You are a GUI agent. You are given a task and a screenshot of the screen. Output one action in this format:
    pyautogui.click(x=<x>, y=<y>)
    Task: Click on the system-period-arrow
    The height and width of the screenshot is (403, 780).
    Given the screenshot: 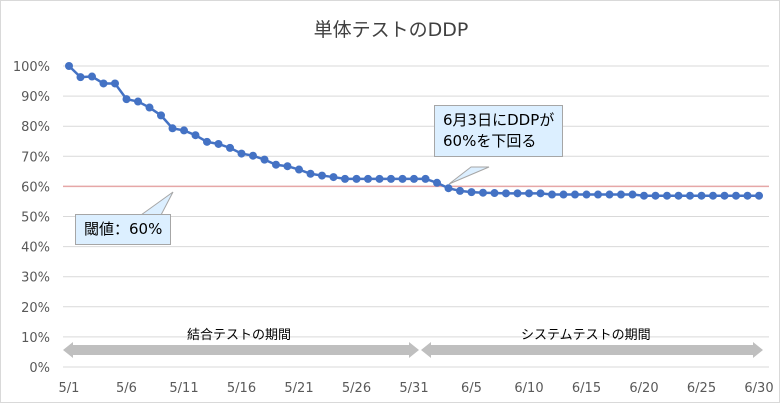 What is the action you would take?
    pyautogui.click(x=592, y=350)
    